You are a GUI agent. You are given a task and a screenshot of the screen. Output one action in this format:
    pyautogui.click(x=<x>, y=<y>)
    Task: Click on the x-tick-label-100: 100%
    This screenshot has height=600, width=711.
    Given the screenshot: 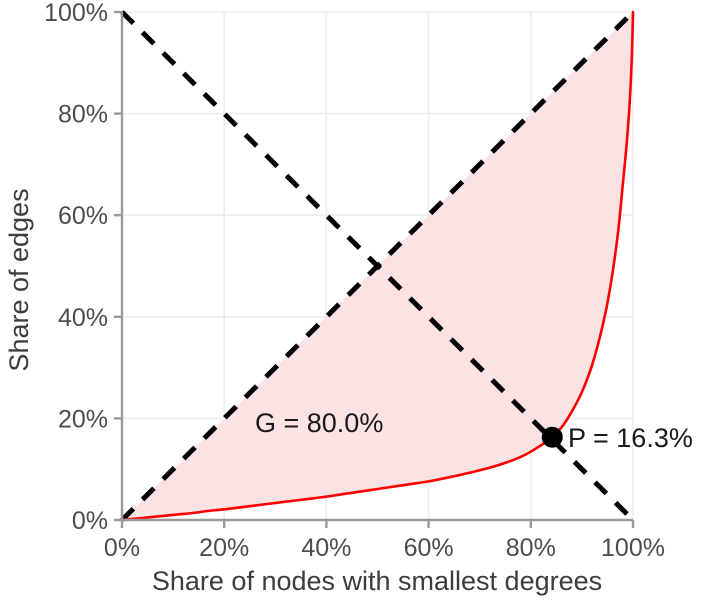 What is the action you would take?
    pyautogui.click(x=633, y=548)
    